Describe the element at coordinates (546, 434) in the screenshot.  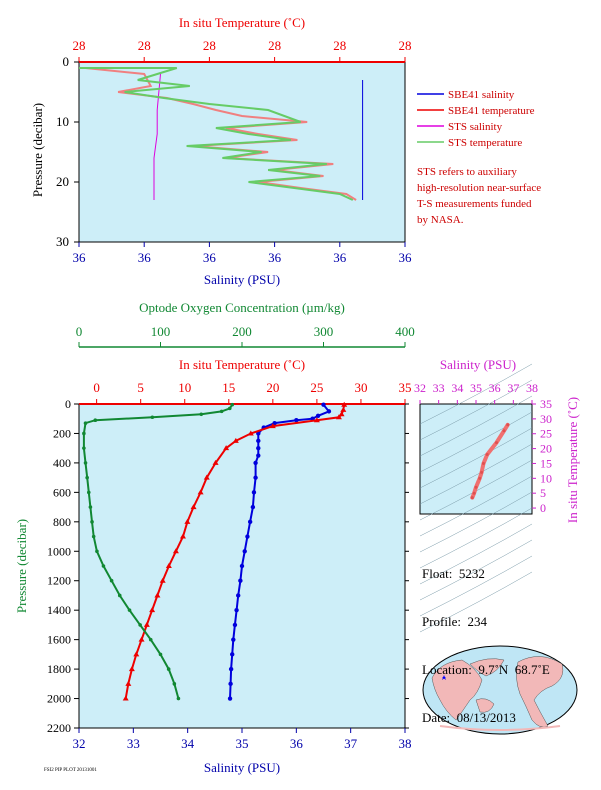
I see `inset-y-tick-label: 25` at that location.